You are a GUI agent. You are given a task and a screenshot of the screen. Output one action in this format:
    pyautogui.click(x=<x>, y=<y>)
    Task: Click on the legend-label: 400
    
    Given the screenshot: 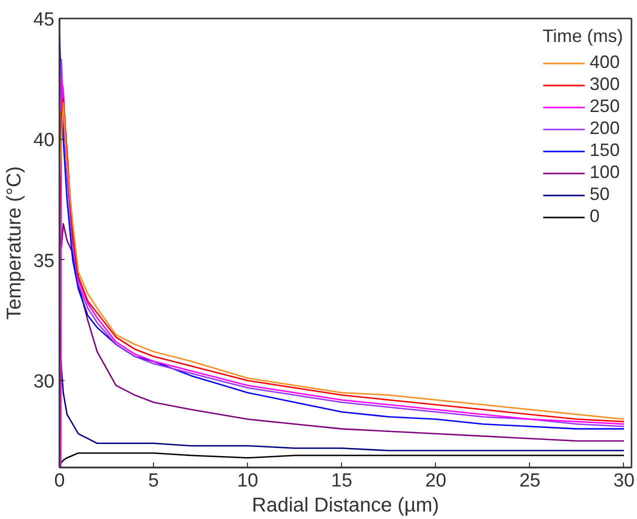 What is the action you would take?
    pyautogui.click(x=605, y=62)
    